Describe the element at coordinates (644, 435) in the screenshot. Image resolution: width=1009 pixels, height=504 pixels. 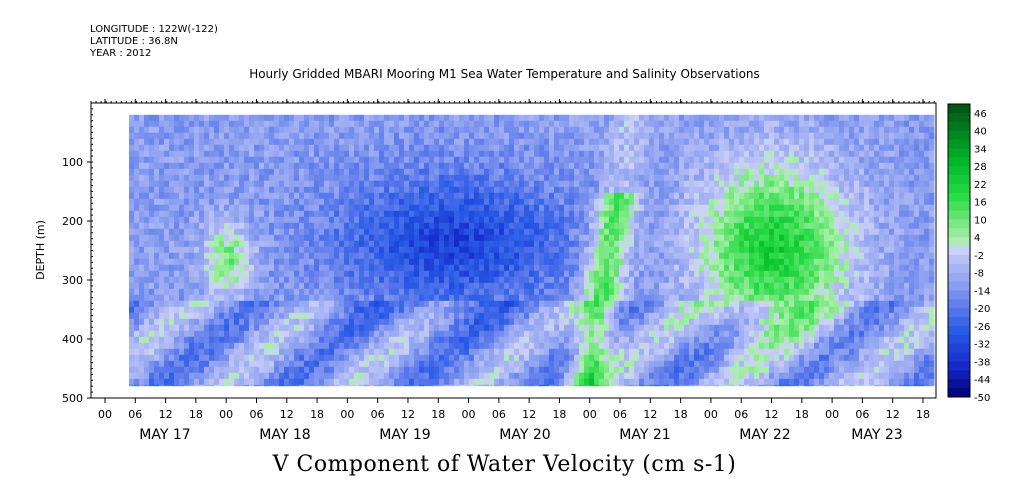
I see `x-day-label: MAY 21` at that location.